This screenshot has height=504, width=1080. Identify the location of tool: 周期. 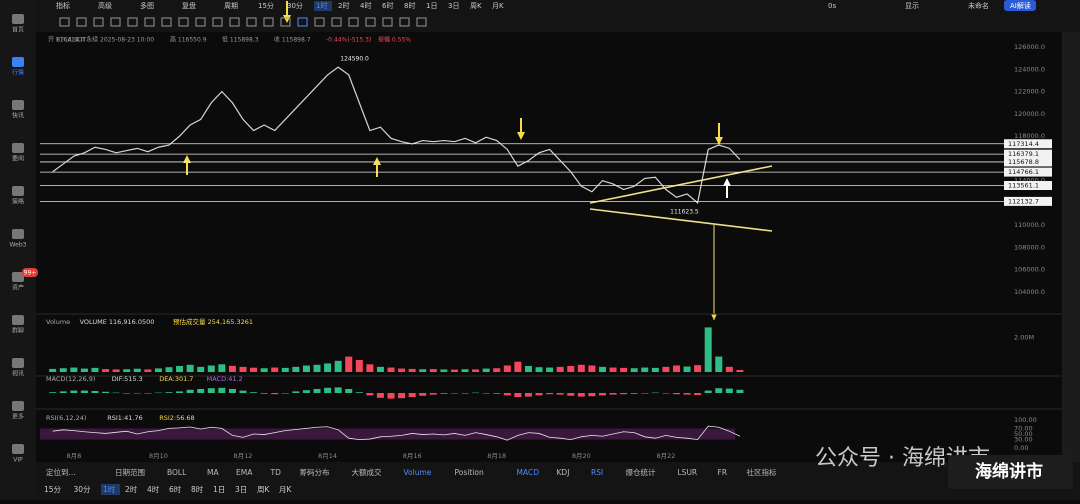
(231, 6).